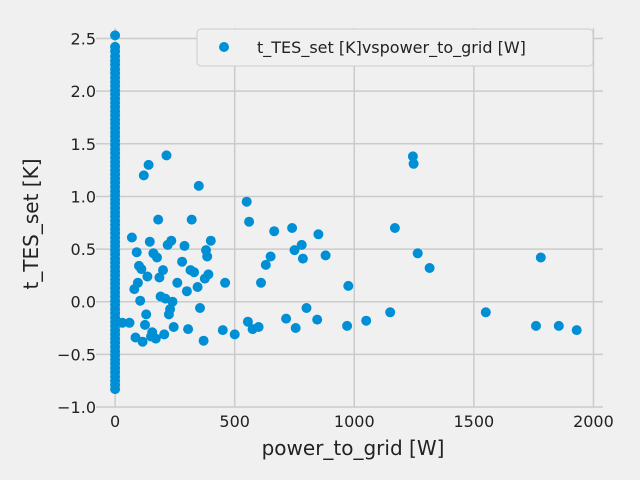  Describe the element at coordinates (593, 421) in the screenshot. I see `x-tick-label: 2000` at that location.